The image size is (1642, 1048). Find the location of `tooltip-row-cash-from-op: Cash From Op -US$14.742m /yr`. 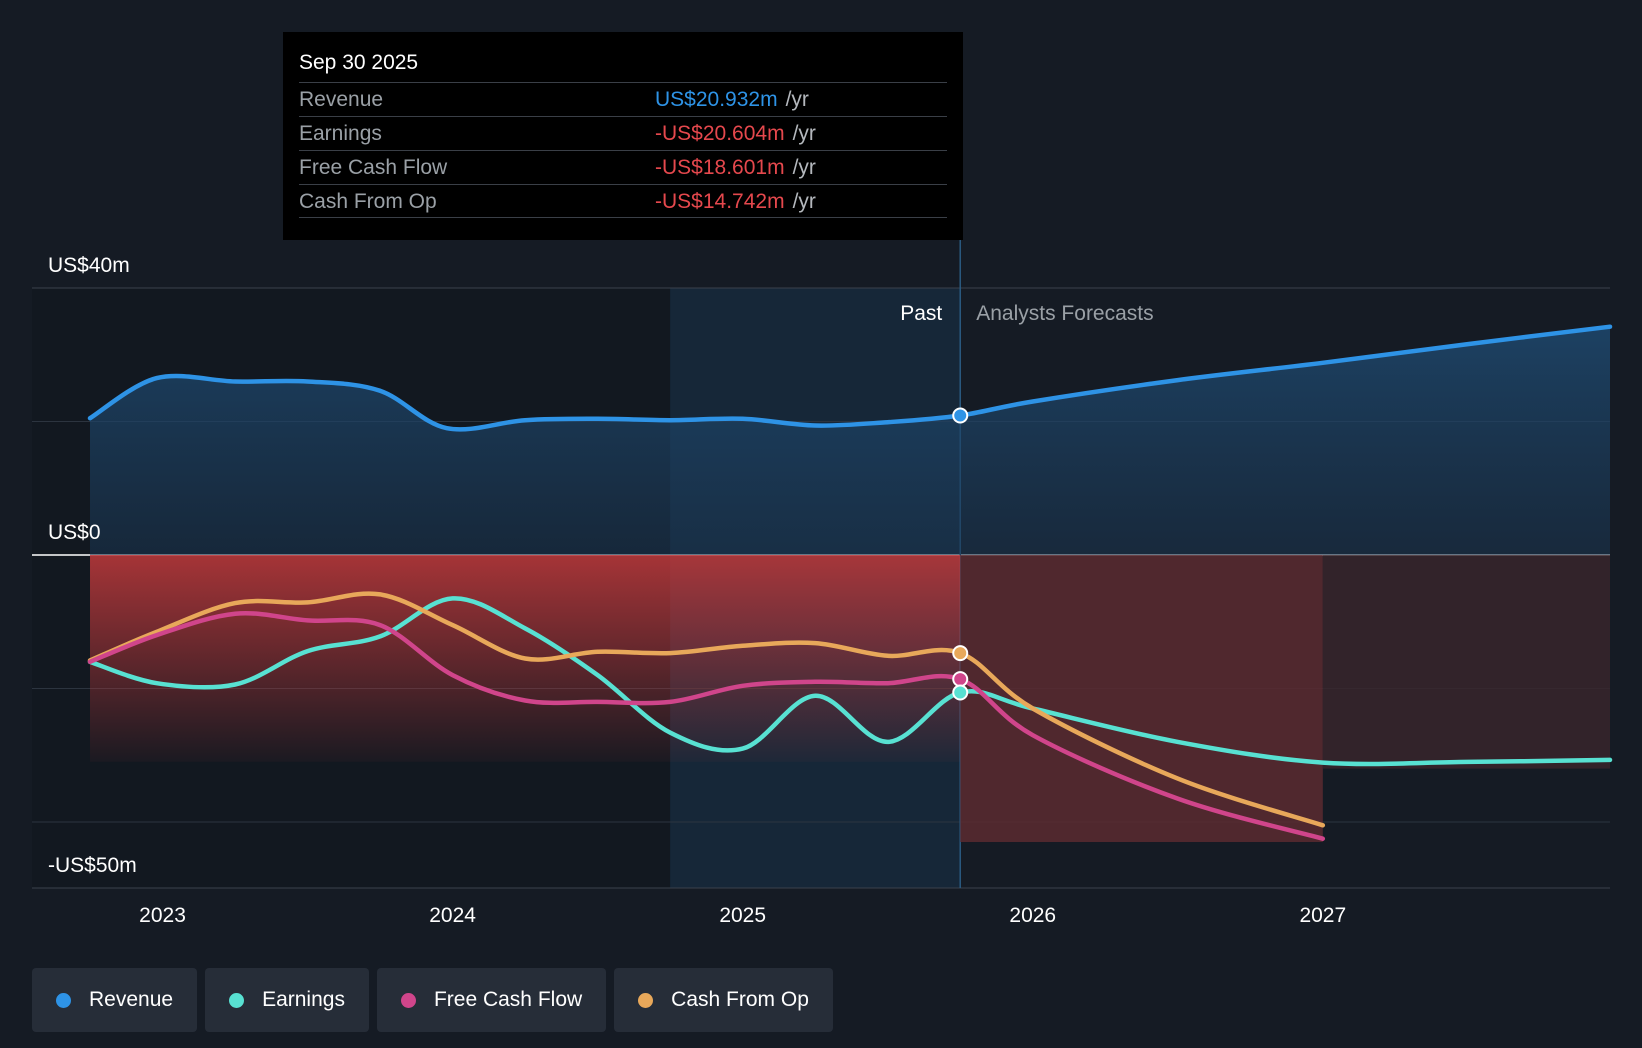

tooltip-row-cash-from-op: Cash From Op -US$14.742m /yr is located at coordinates (623, 201).